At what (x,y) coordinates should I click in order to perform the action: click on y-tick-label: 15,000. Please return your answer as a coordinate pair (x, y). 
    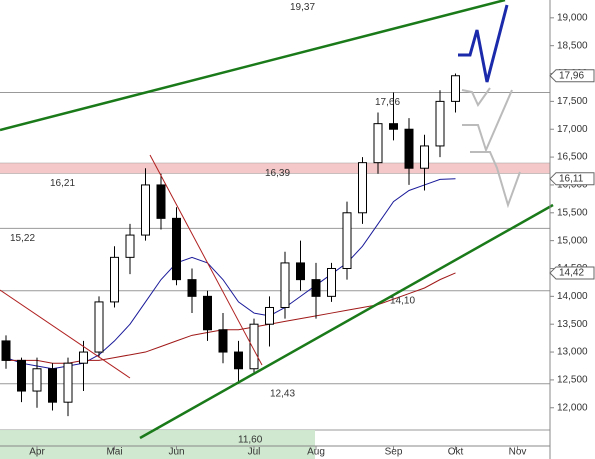
    Looking at the image, I should click on (572, 240).